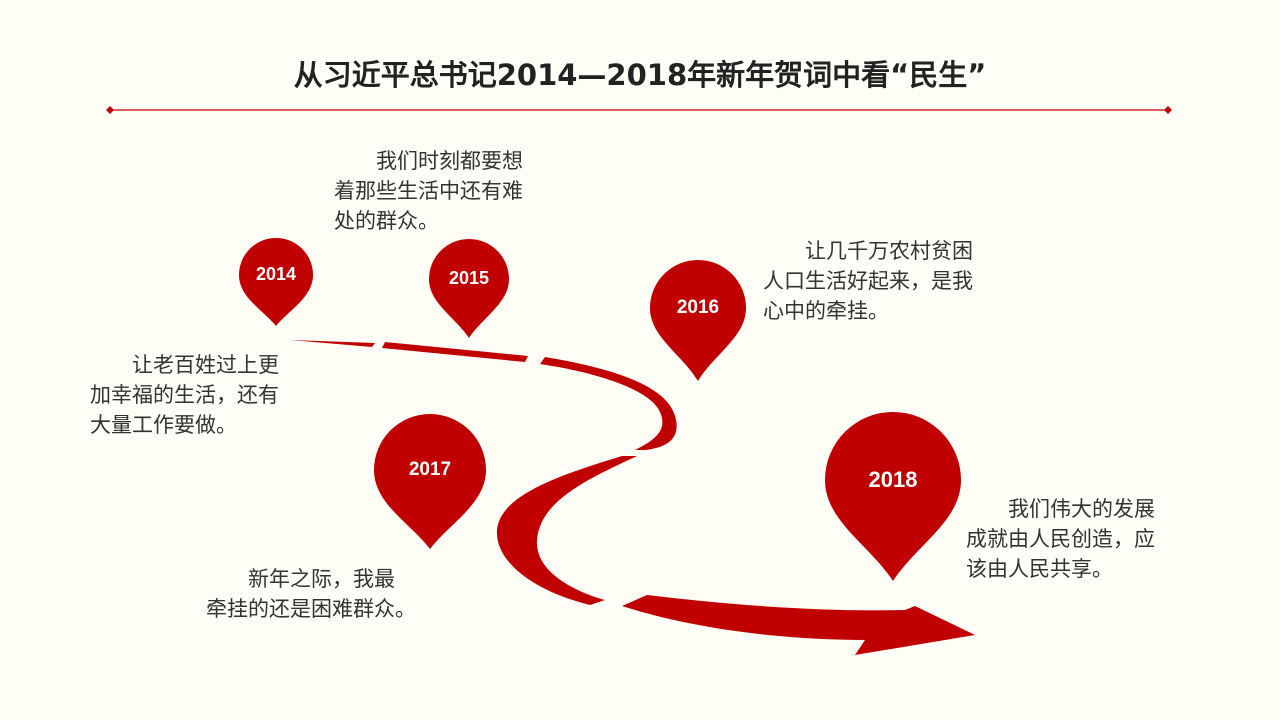 Image resolution: width=1280 pixels, height=720 pixels. What do you see at coordinates (311, 594) in the screenshot?
I see `milestone-quote: 新年之际，我最 牵挂的还是困难群众。` at bounding box center [311, 594].